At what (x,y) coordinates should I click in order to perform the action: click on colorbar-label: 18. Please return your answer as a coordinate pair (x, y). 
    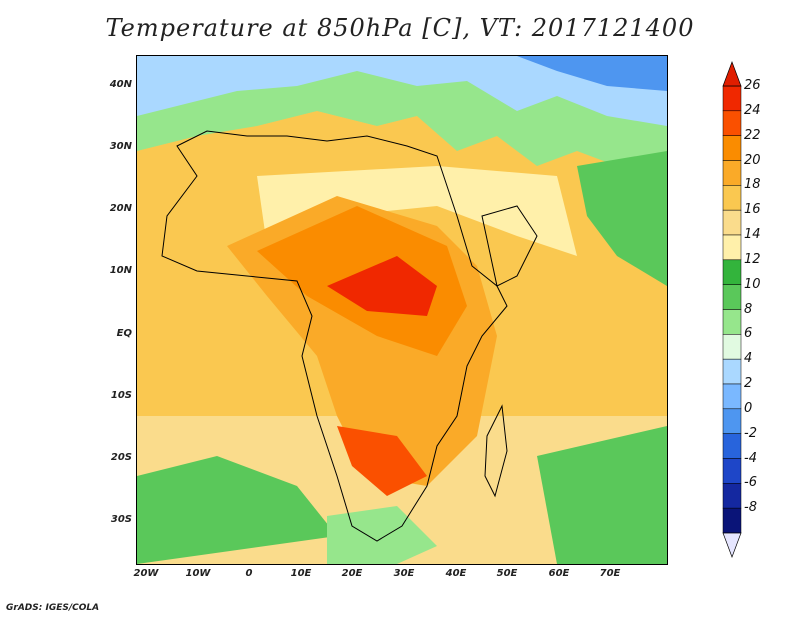
    Looking at the image, I should click on (752, 185).